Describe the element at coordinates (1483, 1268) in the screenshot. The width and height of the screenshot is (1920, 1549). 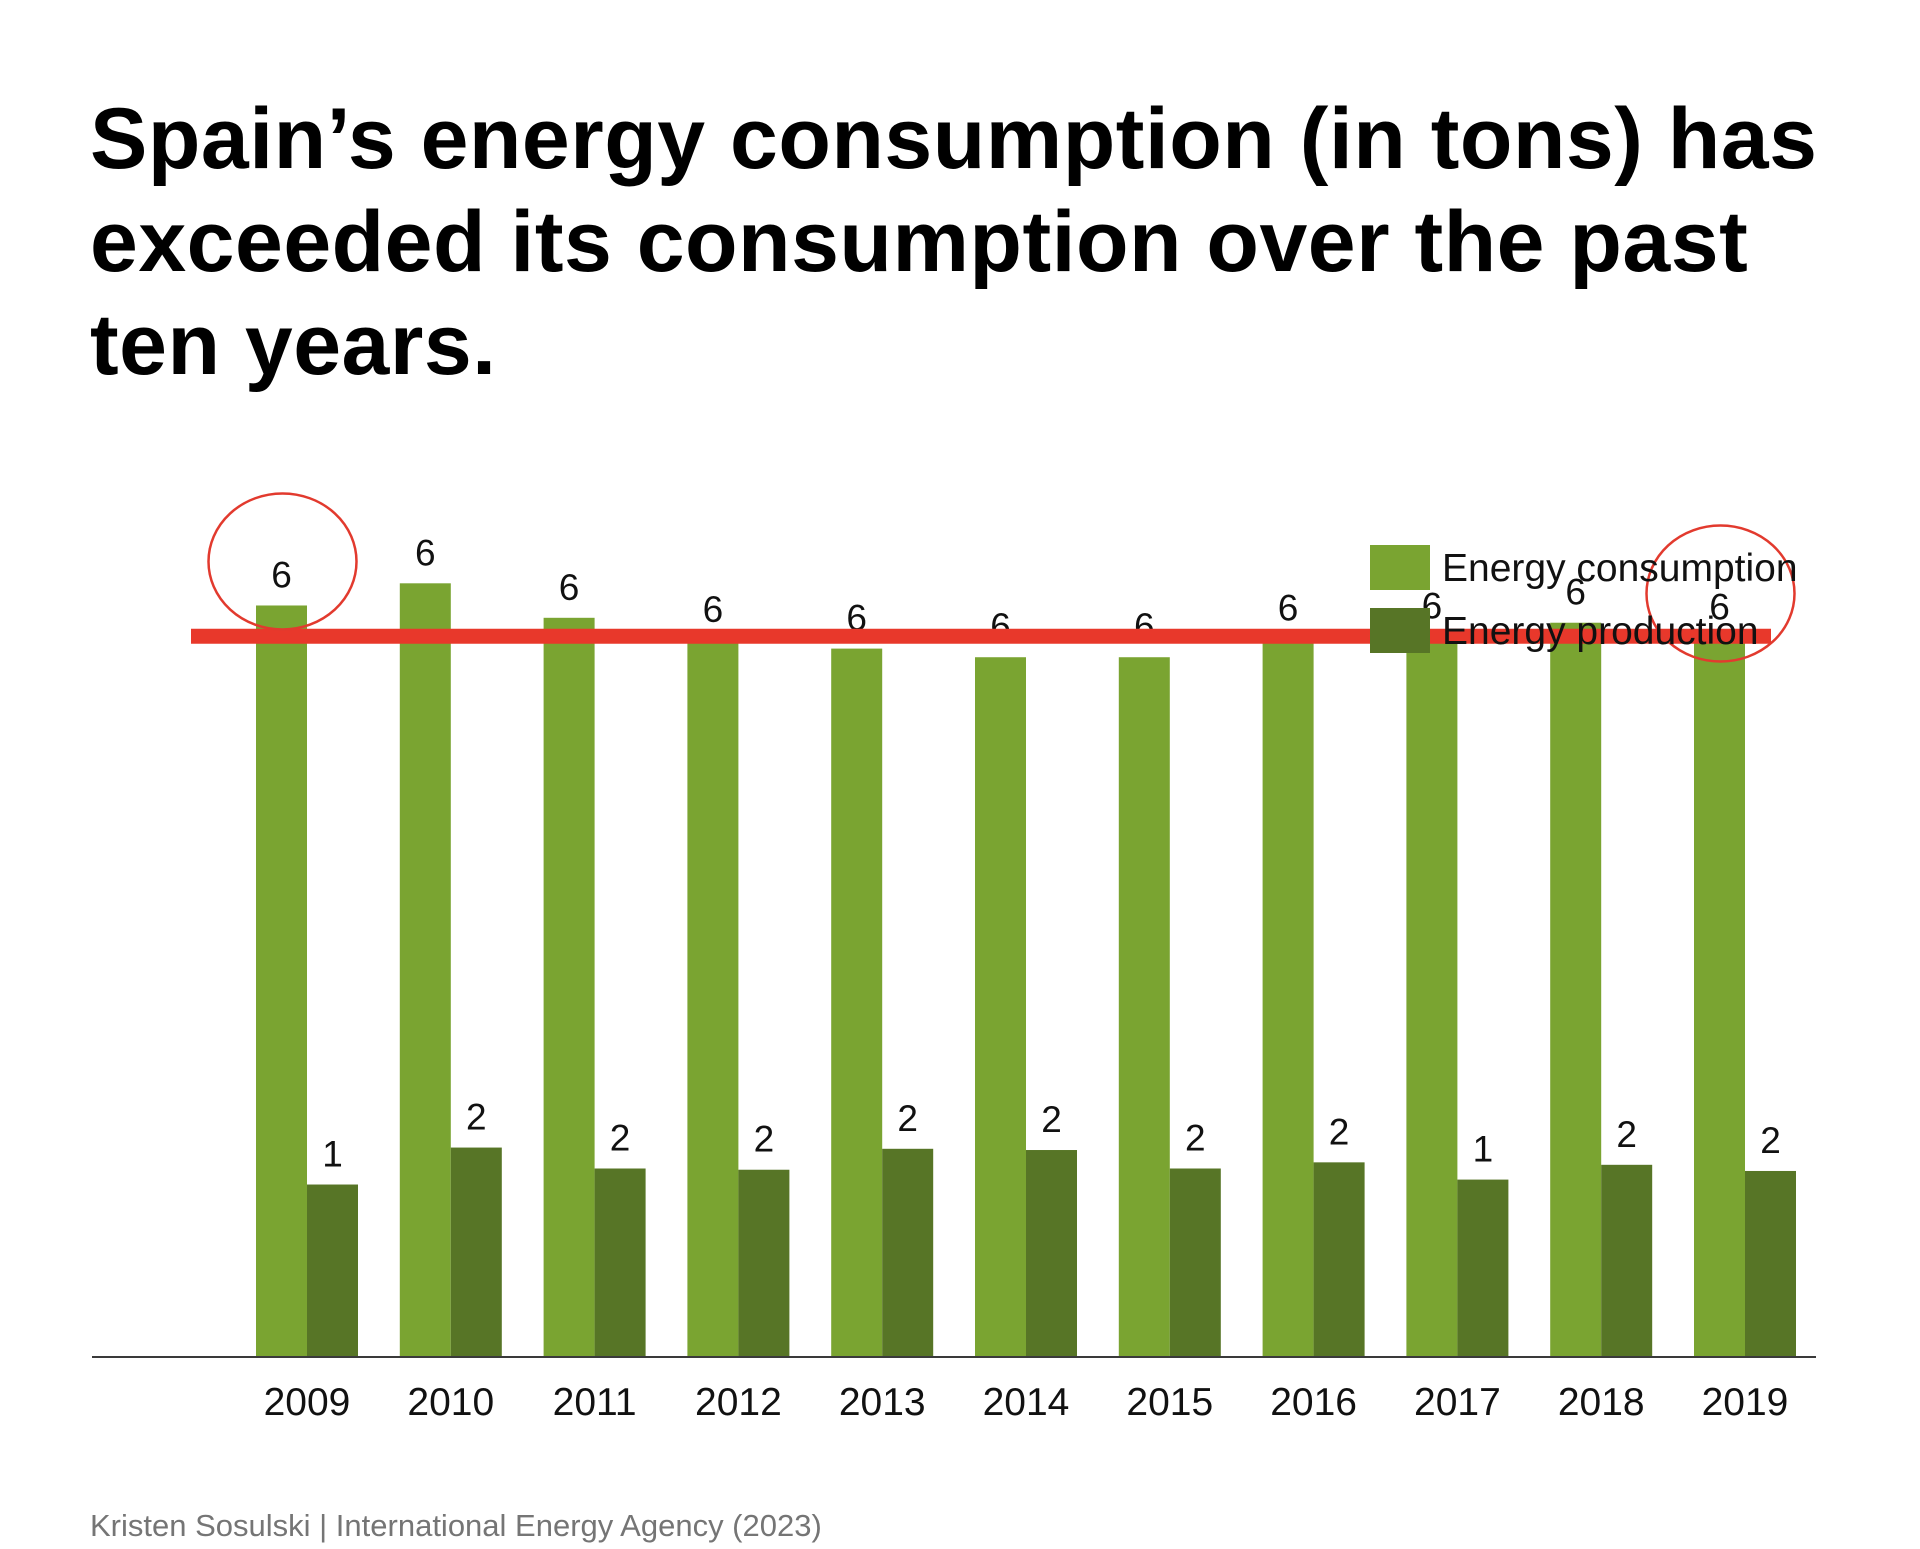
I see `bar-production-2017` at that location.